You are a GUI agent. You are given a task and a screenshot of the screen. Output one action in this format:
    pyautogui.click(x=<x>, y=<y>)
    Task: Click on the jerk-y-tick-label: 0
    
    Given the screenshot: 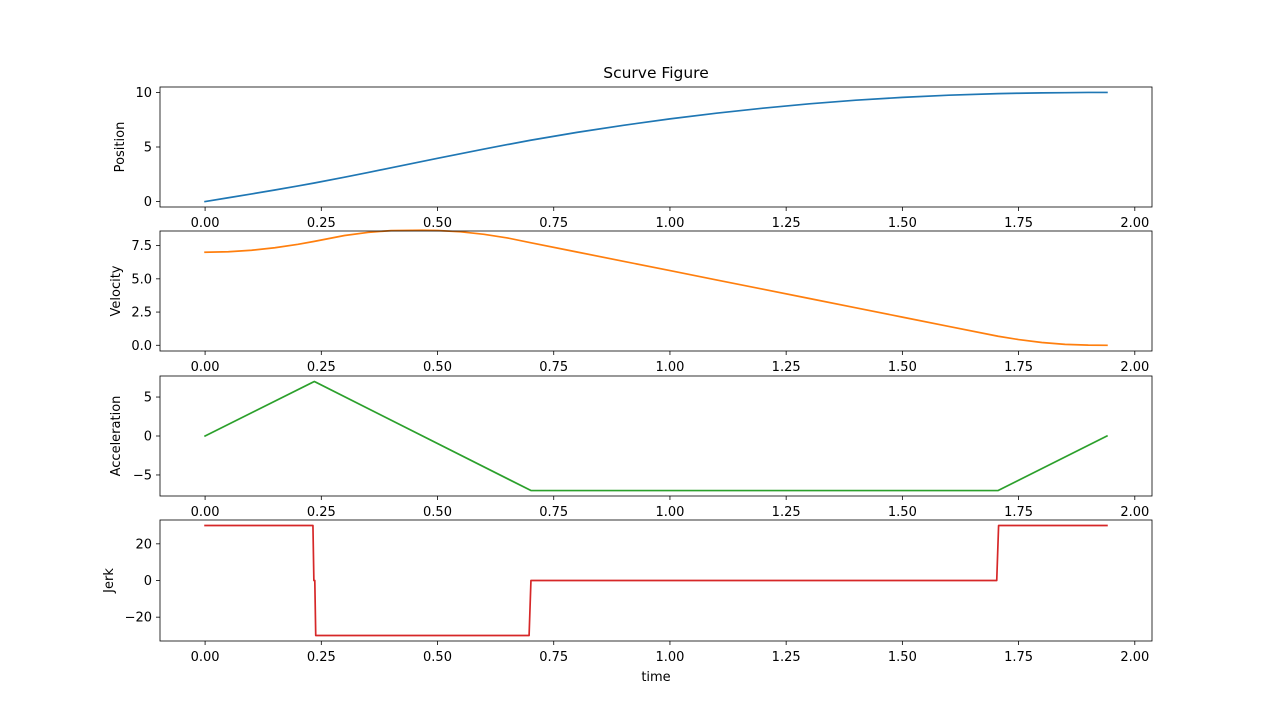 What is the action you would take?
    pyautogui.click(x=148, y=581)
    